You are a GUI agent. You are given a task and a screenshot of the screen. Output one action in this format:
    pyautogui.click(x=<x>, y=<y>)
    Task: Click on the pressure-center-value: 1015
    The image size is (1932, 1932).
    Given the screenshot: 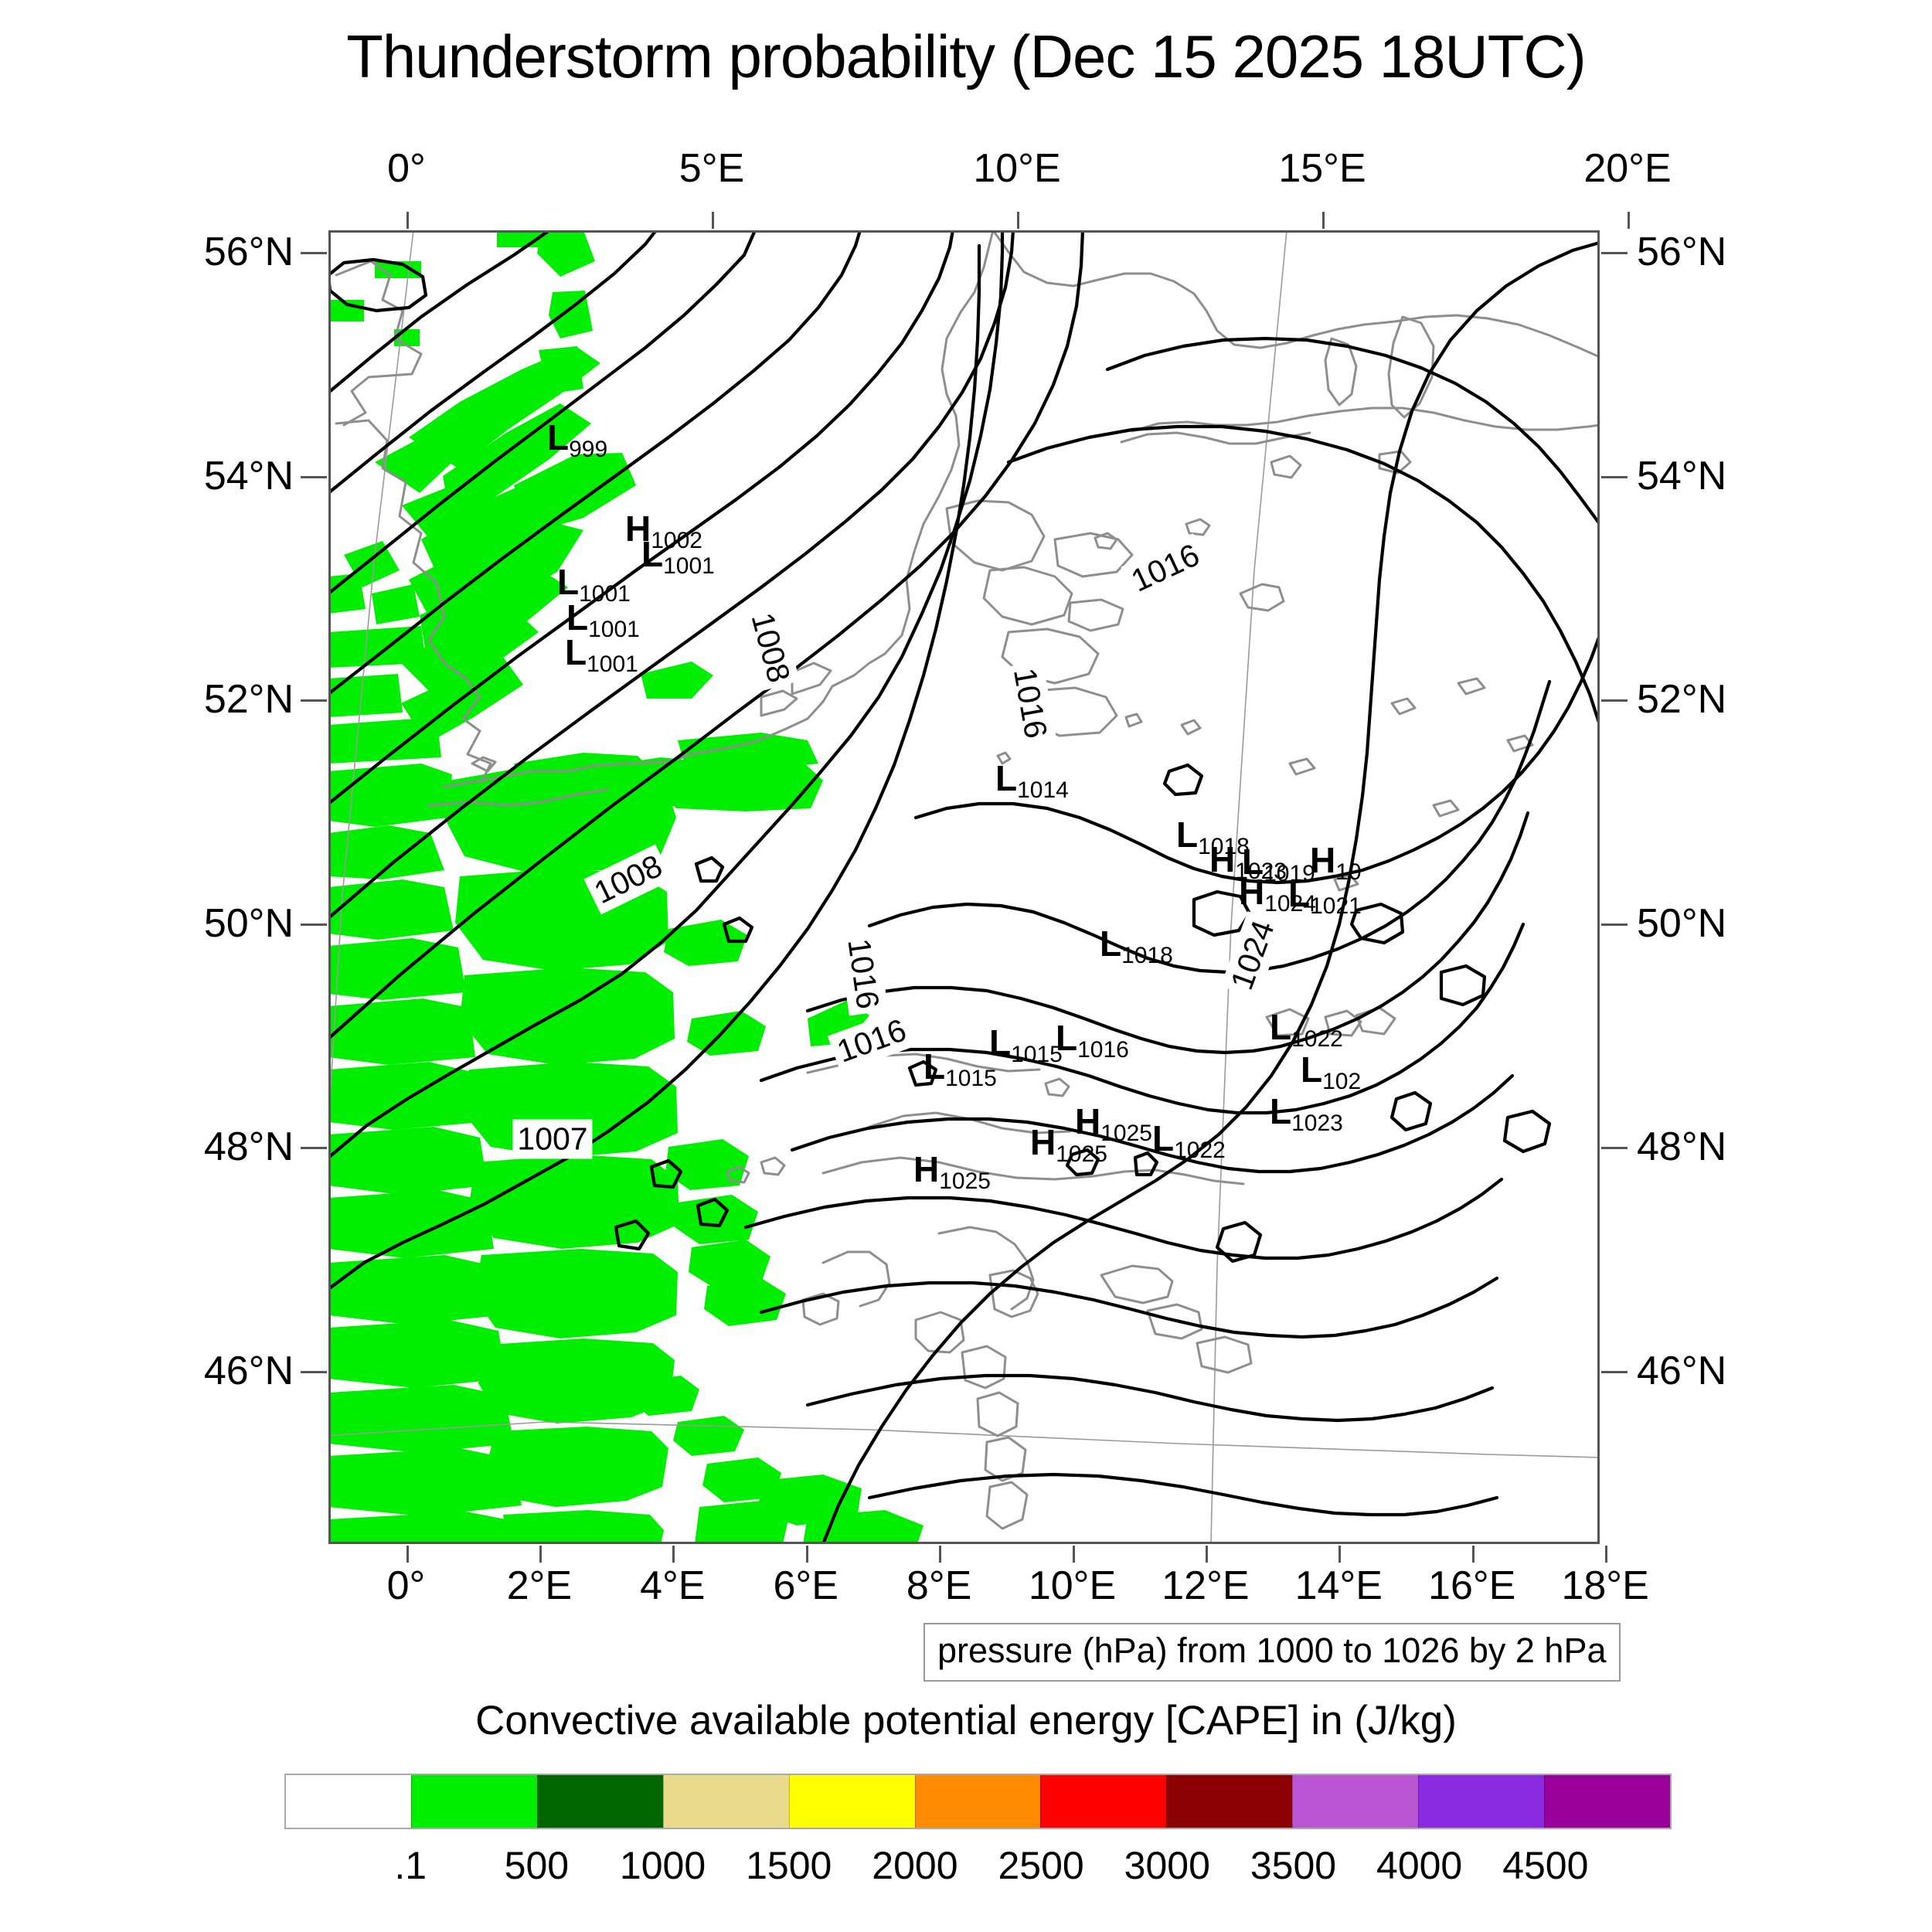 What is the action you would take?
    pyautogui.click(x=1037, y=1055)
    